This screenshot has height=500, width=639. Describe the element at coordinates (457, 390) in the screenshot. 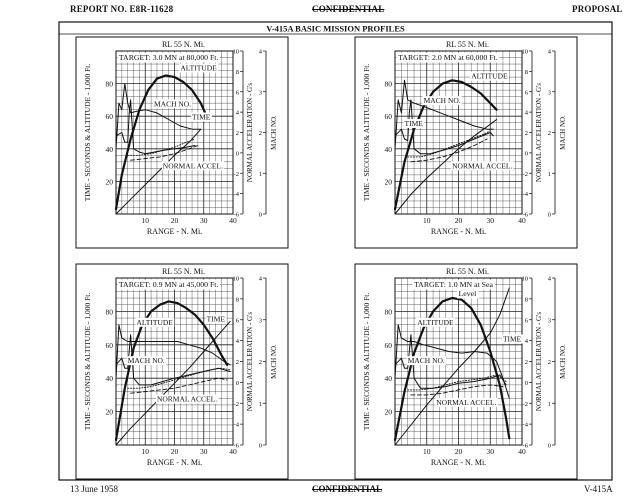

I see `series-line-dashed` at that location.